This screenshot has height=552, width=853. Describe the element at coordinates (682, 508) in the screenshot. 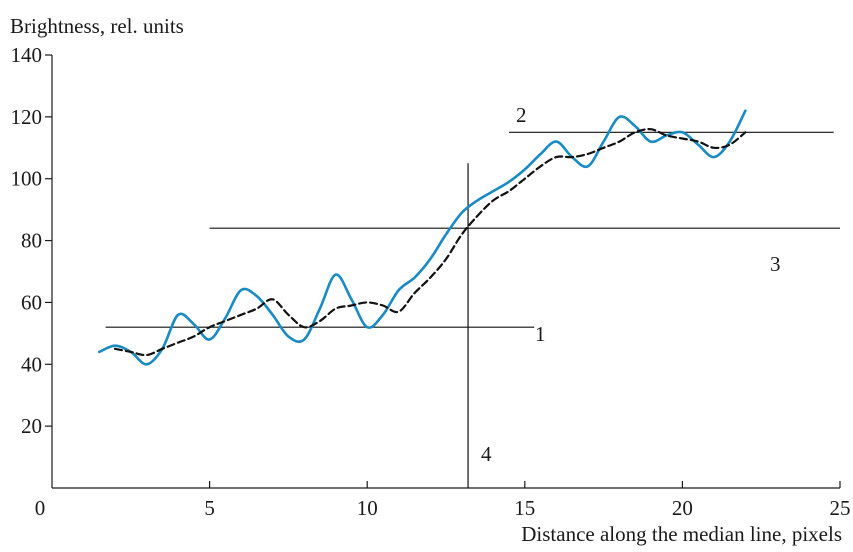

I see `x-tick-label: 20` at that location.